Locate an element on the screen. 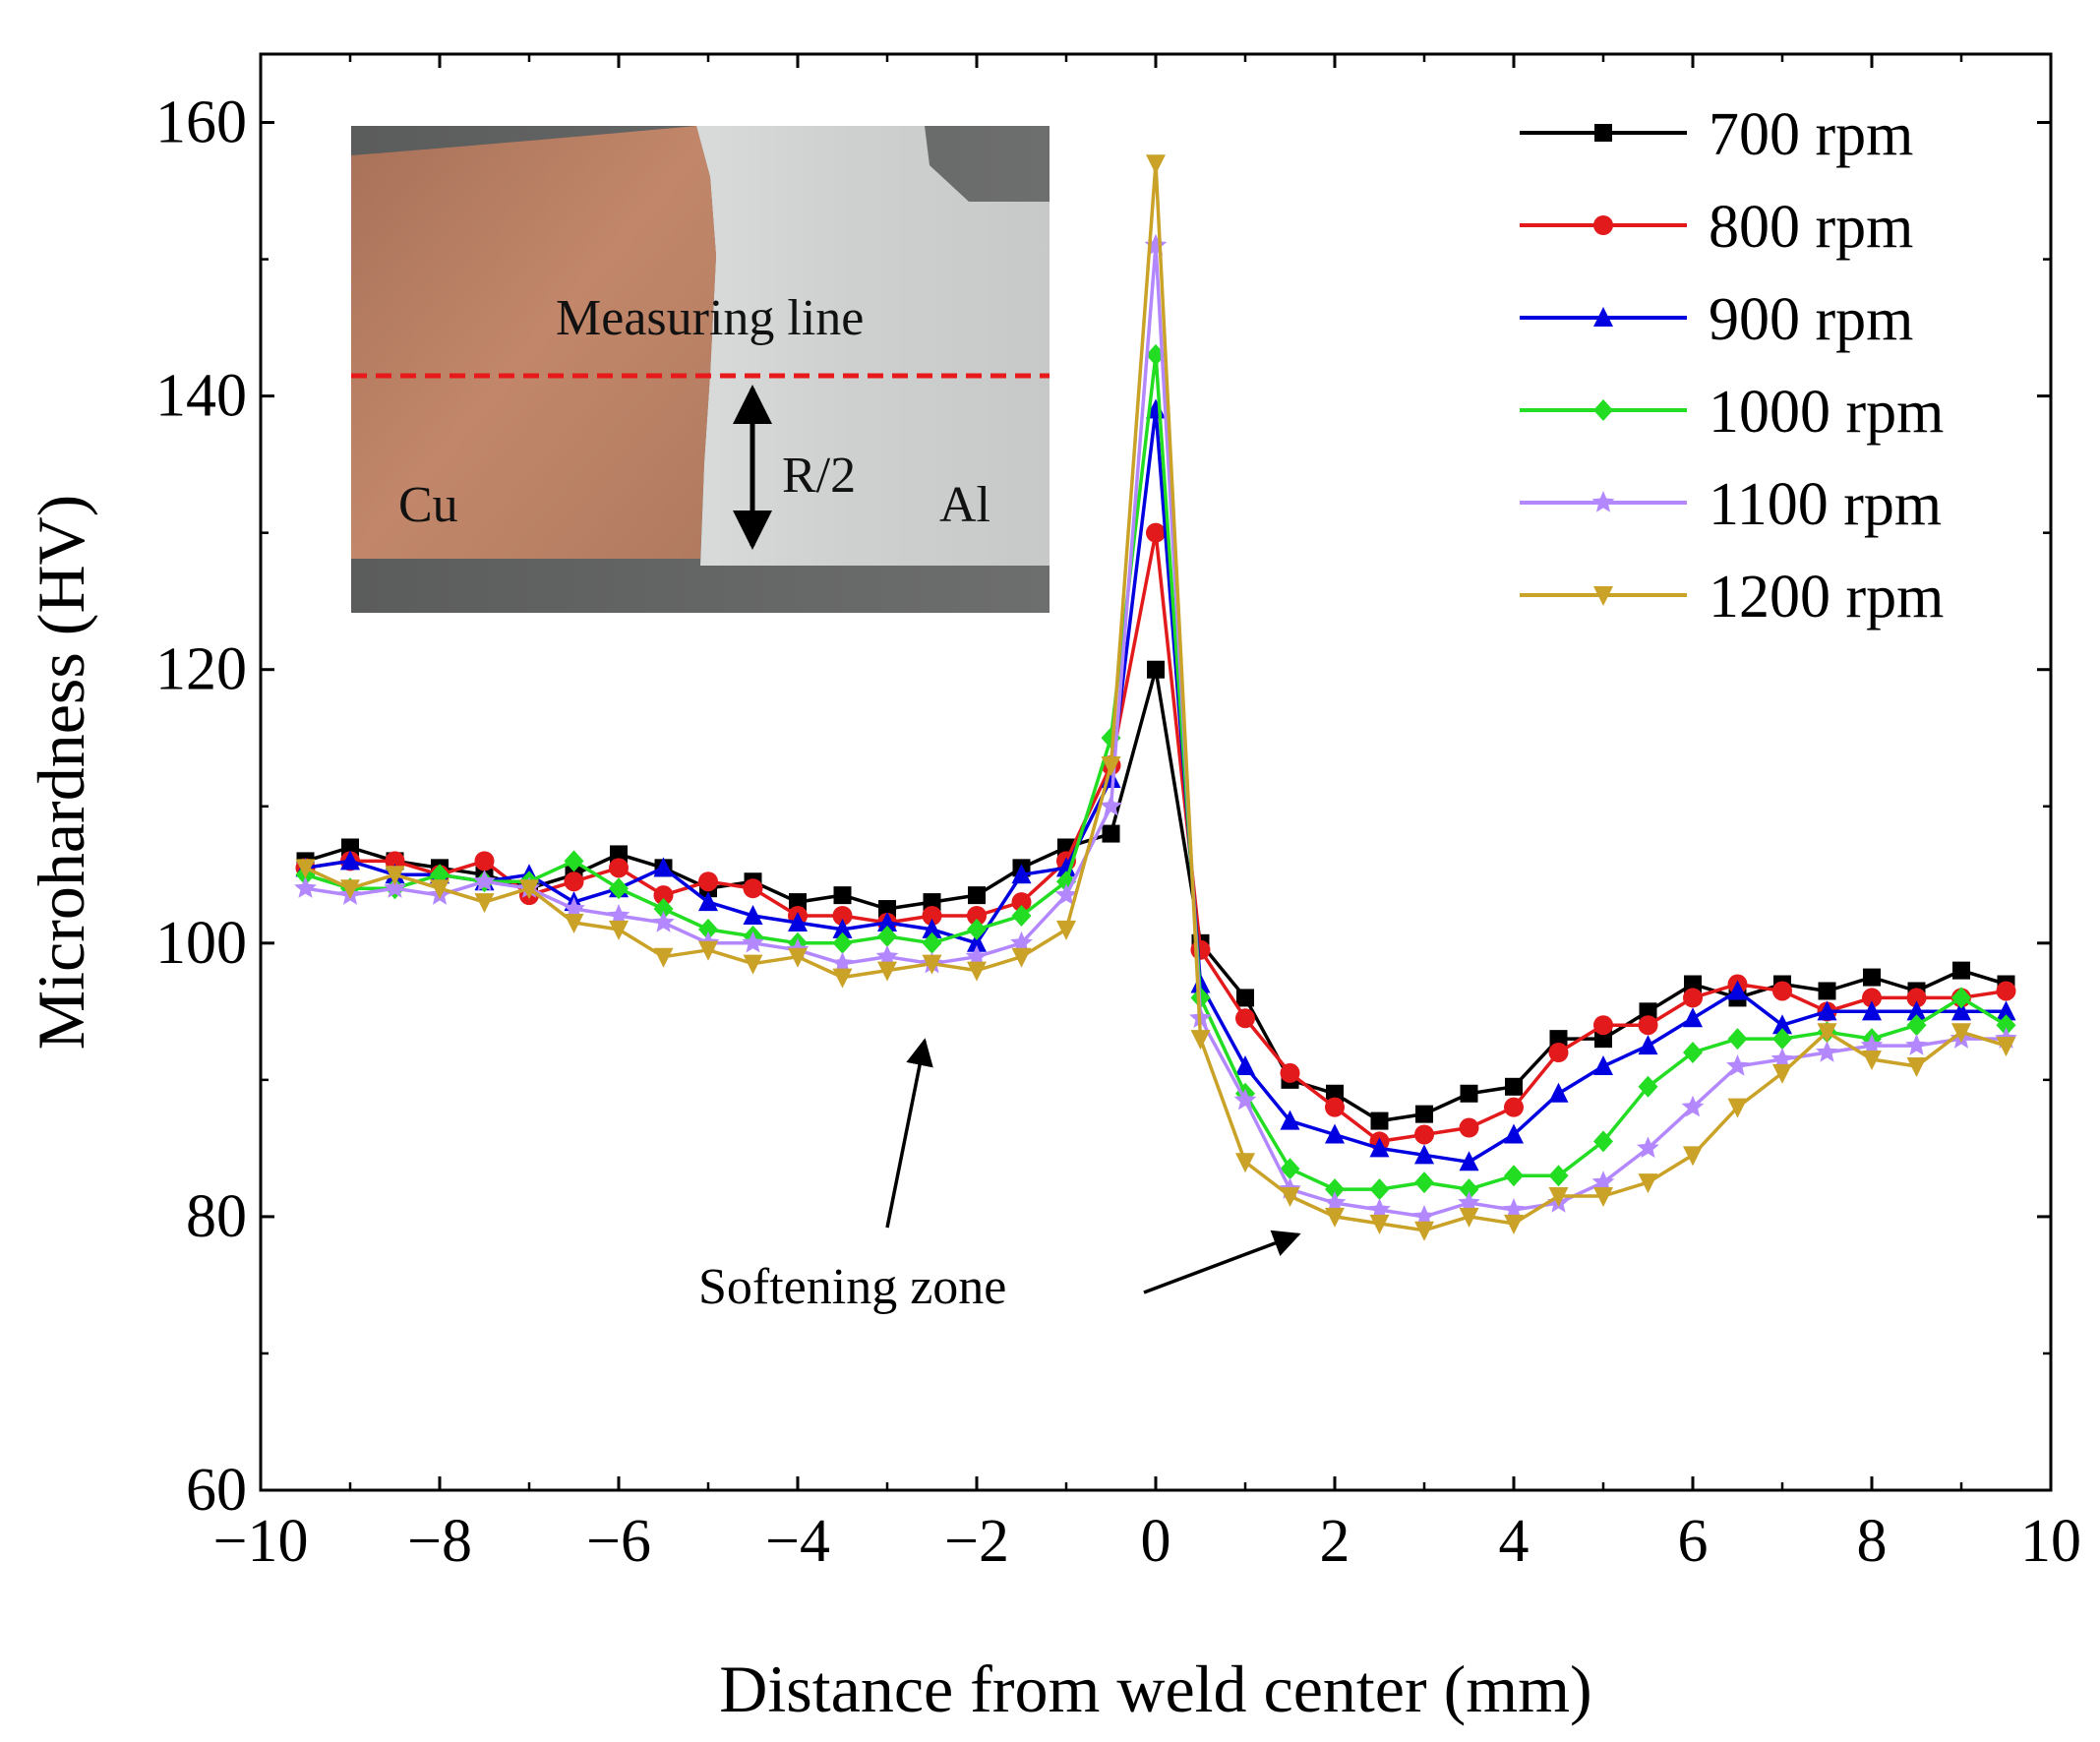  al-label: Al is located at coordinates (964, 505).